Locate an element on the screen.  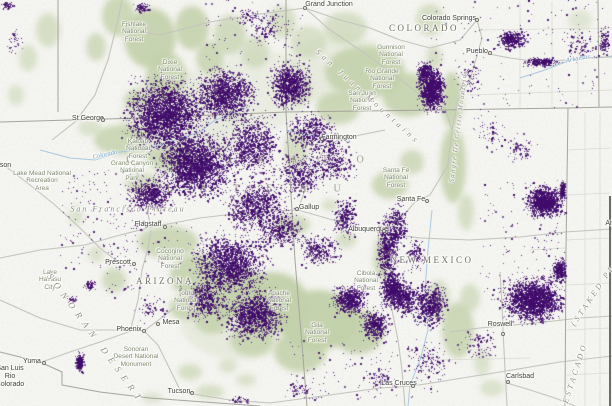
big-label: COLORADO is located at coordinates (258, 160).